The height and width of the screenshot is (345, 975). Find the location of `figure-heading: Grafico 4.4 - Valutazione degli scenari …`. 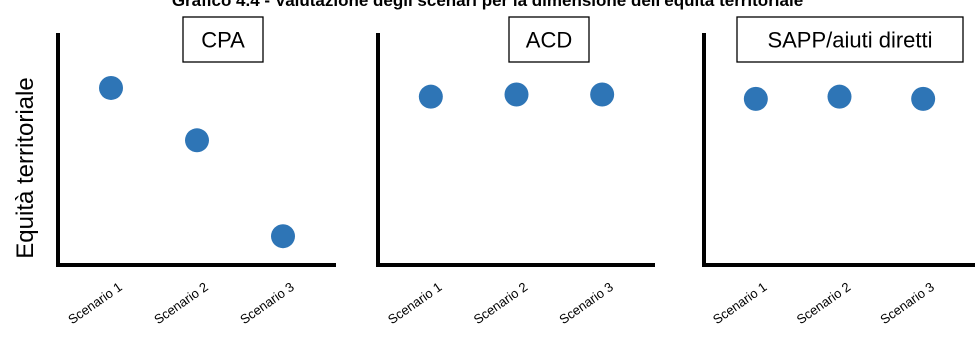

figure-heading: Grafico 4.4 - Valutazione degli scenari … is located at coordinates (487, 5).